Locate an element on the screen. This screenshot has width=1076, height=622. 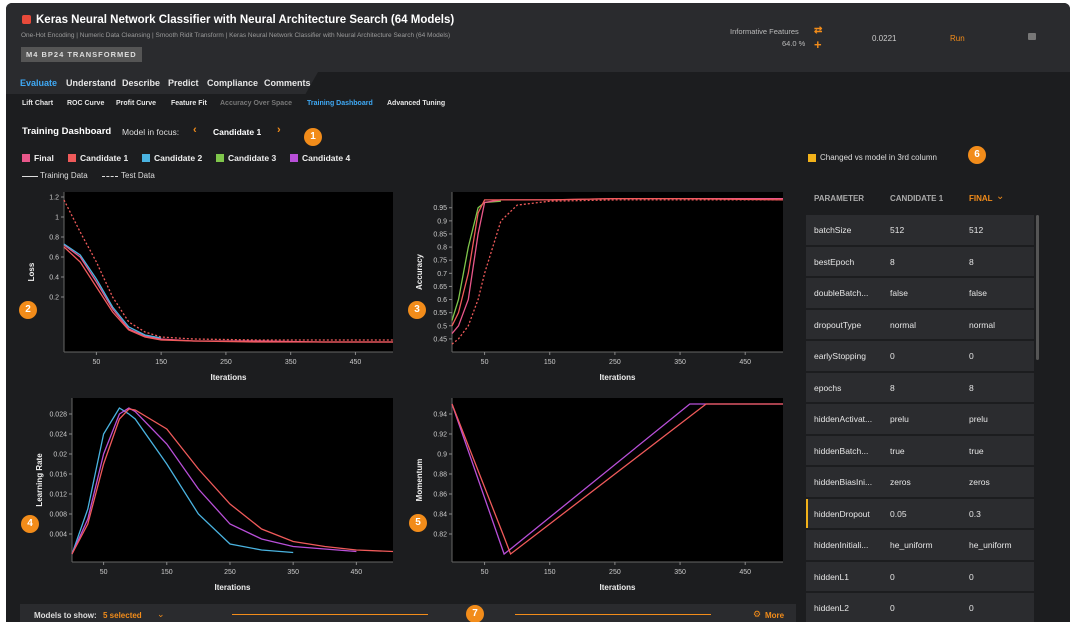
y-tick-label: 0.65 is located at coordinates (440, 287).